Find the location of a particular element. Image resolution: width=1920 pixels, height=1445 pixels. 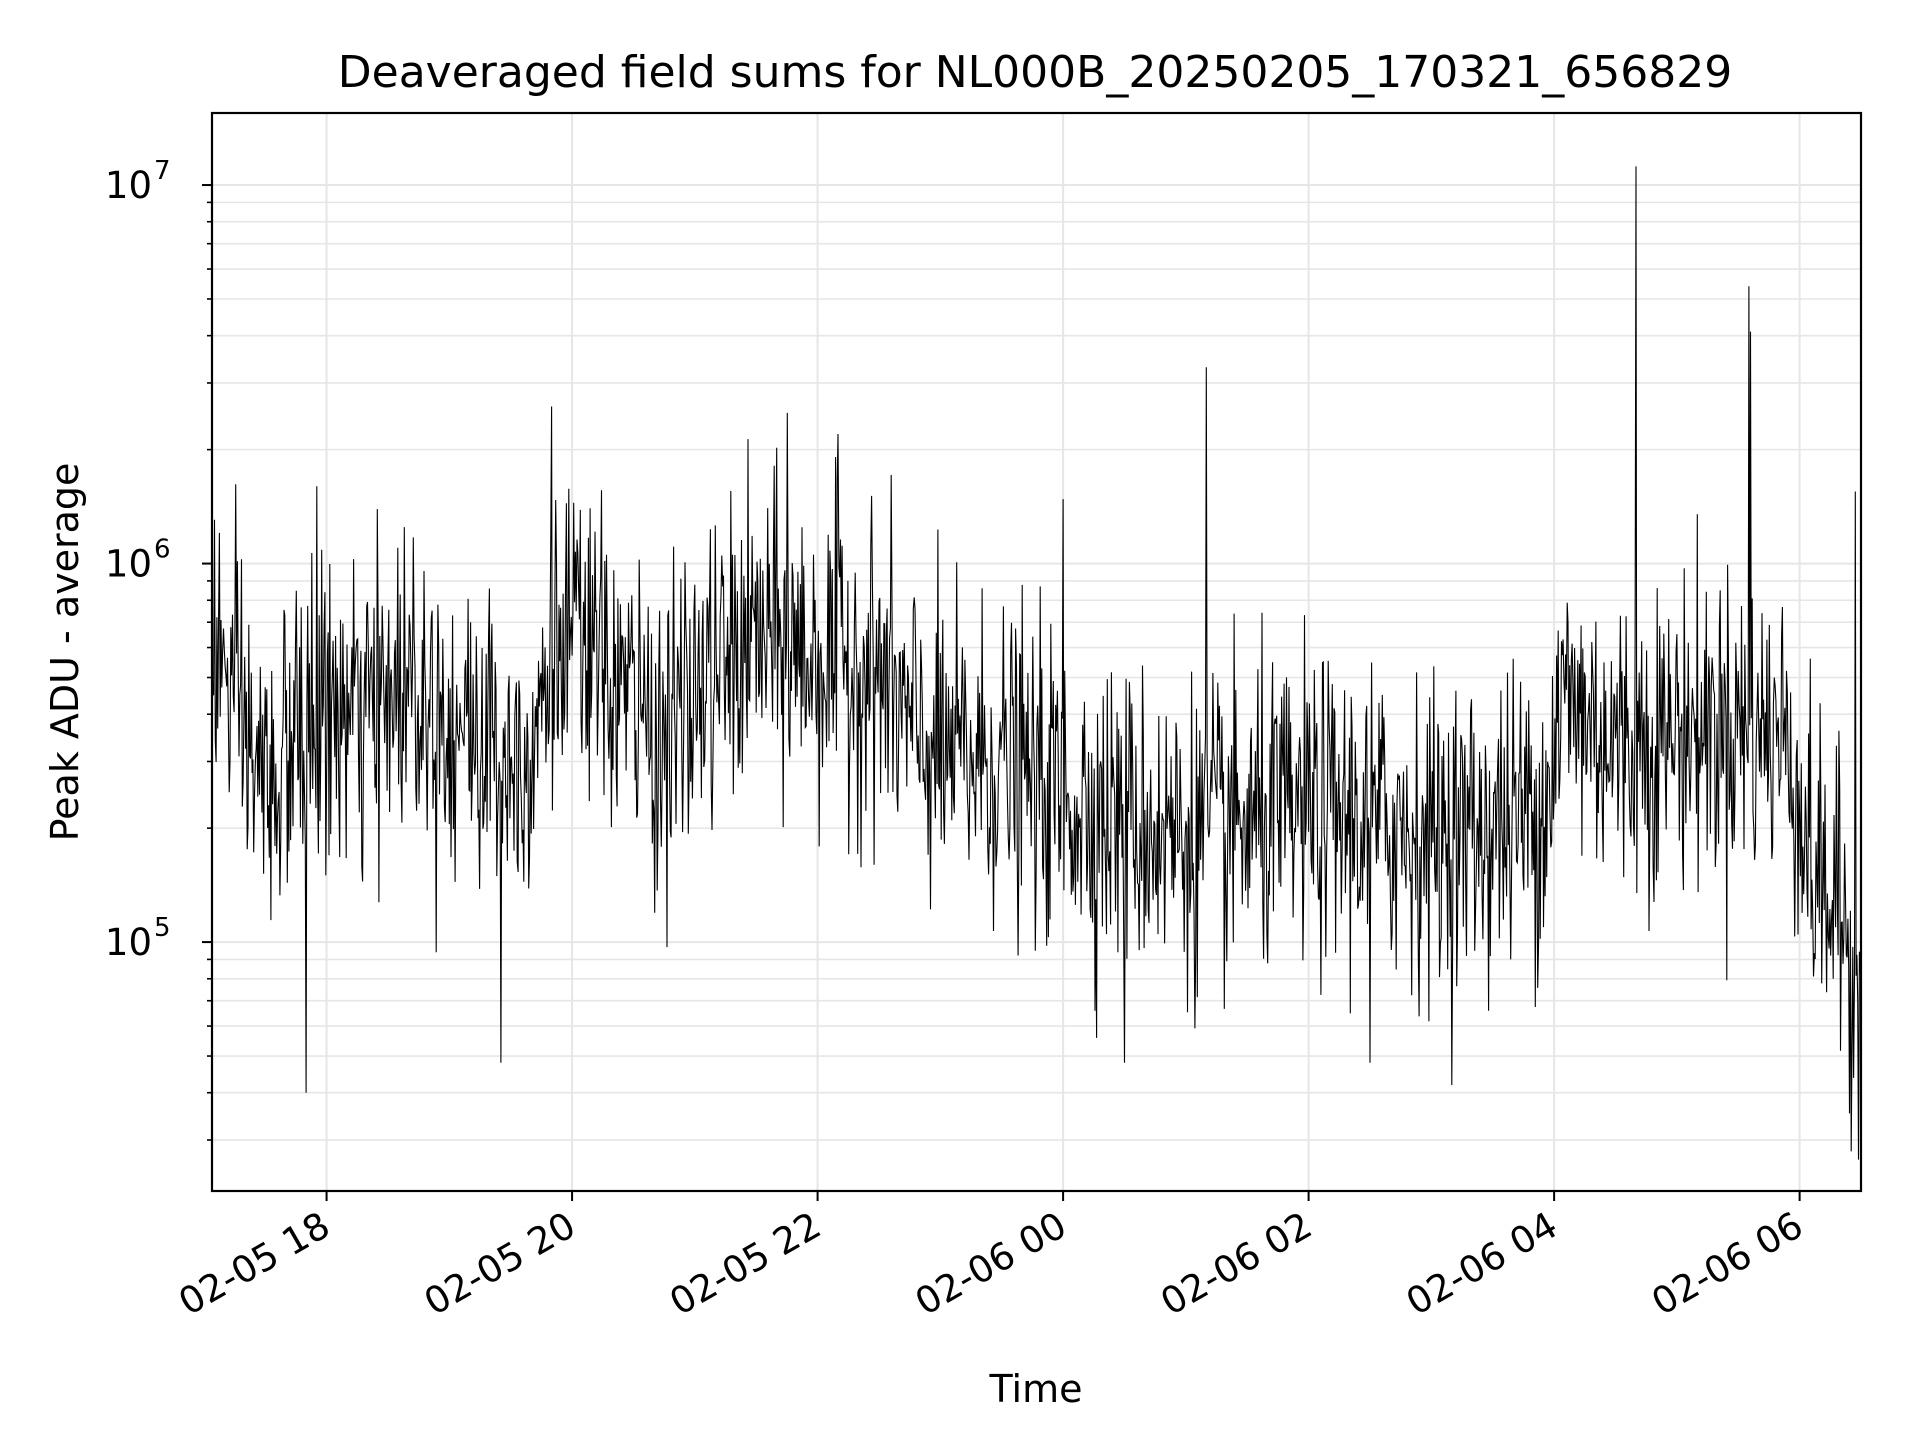

x-axis-label: Time is located at coordinates (1036, 1389).